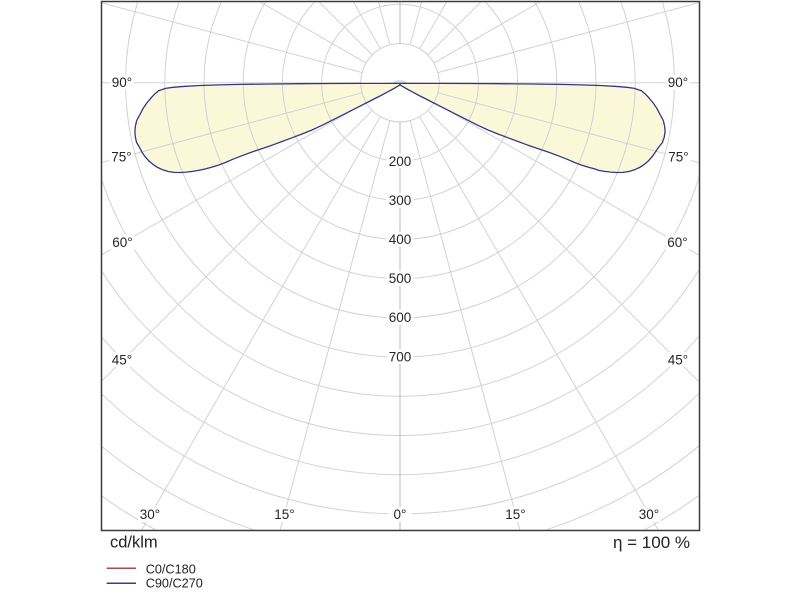 The height and width of the screenshot is (600, 800). What do you see at coordinates (400, 200) in the screenshot?
I see `svg-text: 300` at bounding box center [400, 200].